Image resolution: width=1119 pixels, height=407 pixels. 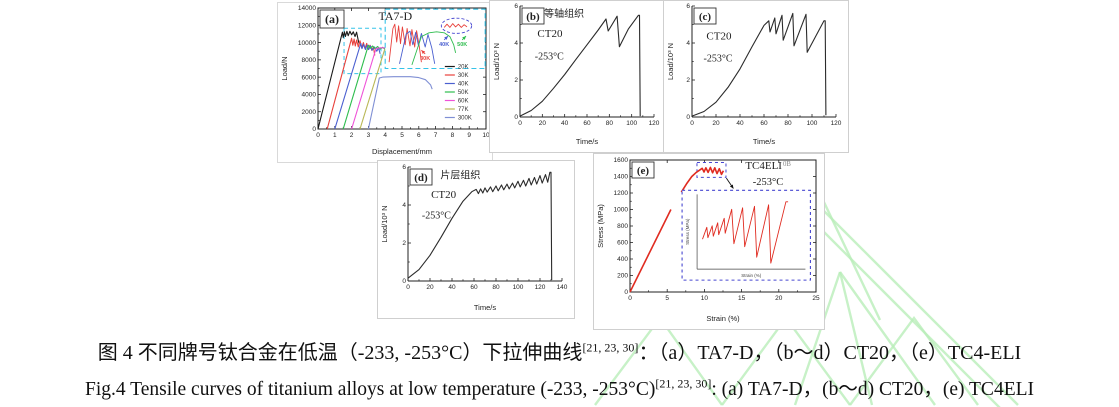 What do you see at coordinates (643, 171) in the screenshot?
I see `svg-text: (e)` at bounding box center [643, 171].